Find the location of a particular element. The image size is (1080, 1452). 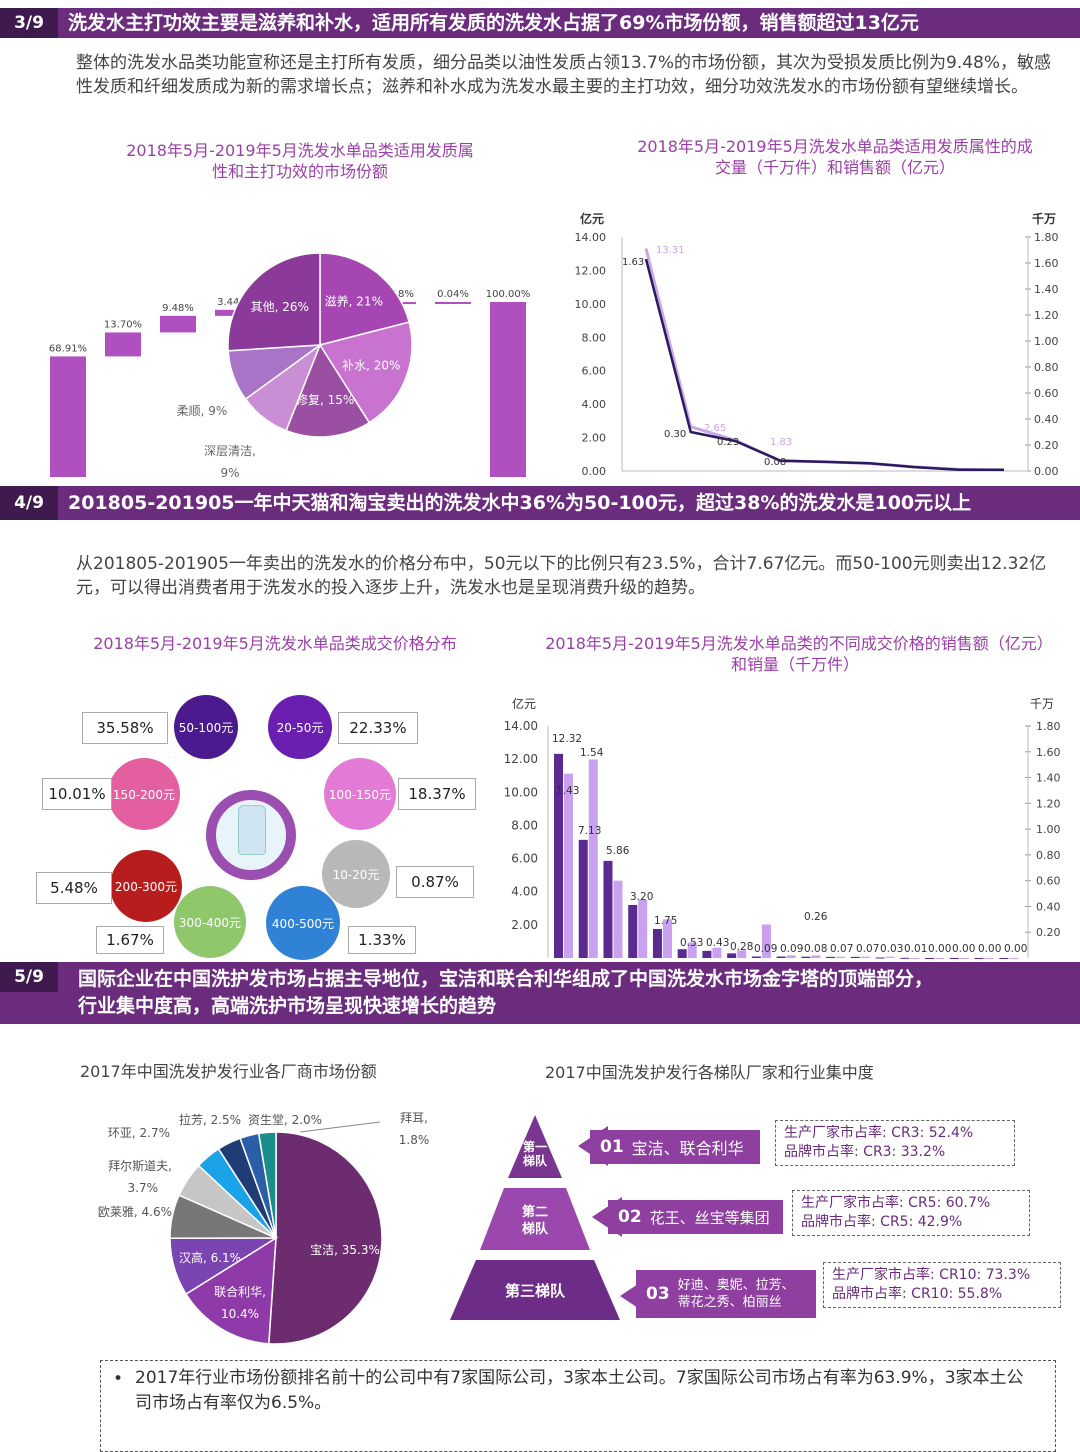

pyramid-shape is located at coordinates (535, 1217).